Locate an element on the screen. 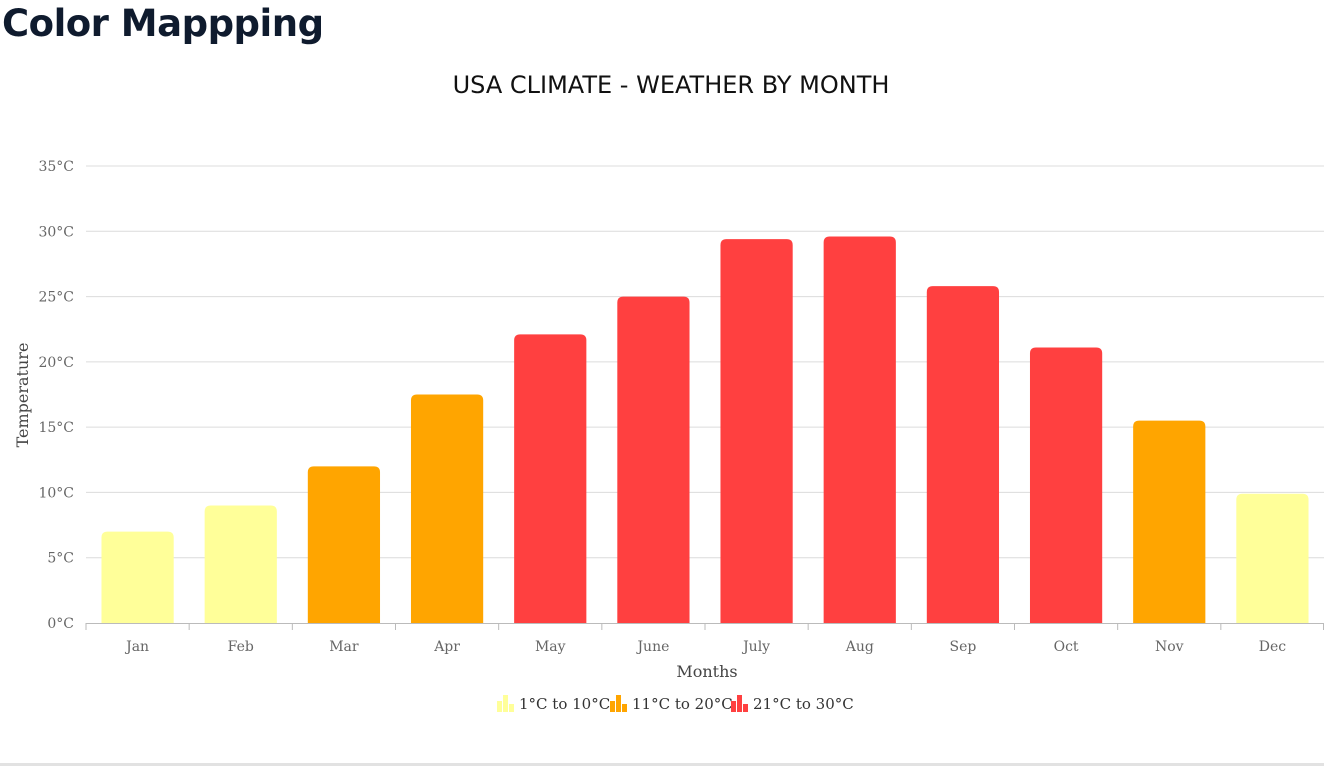 This screenshot has width=1324, height=767. y-tick-label: 30°C is located at coordinates (56, 232).